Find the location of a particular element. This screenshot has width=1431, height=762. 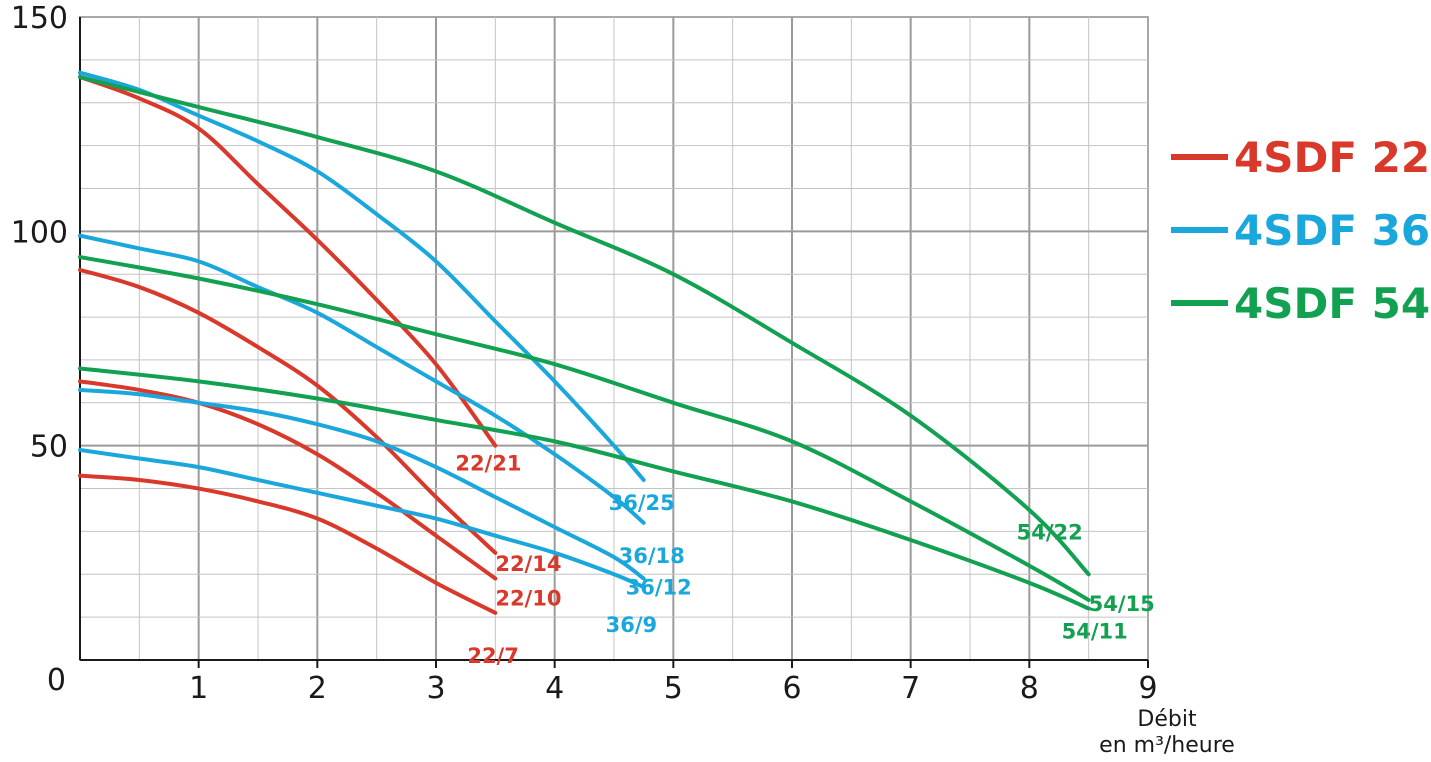

x-tick-label: 7 is located at coordinates (910, 688).